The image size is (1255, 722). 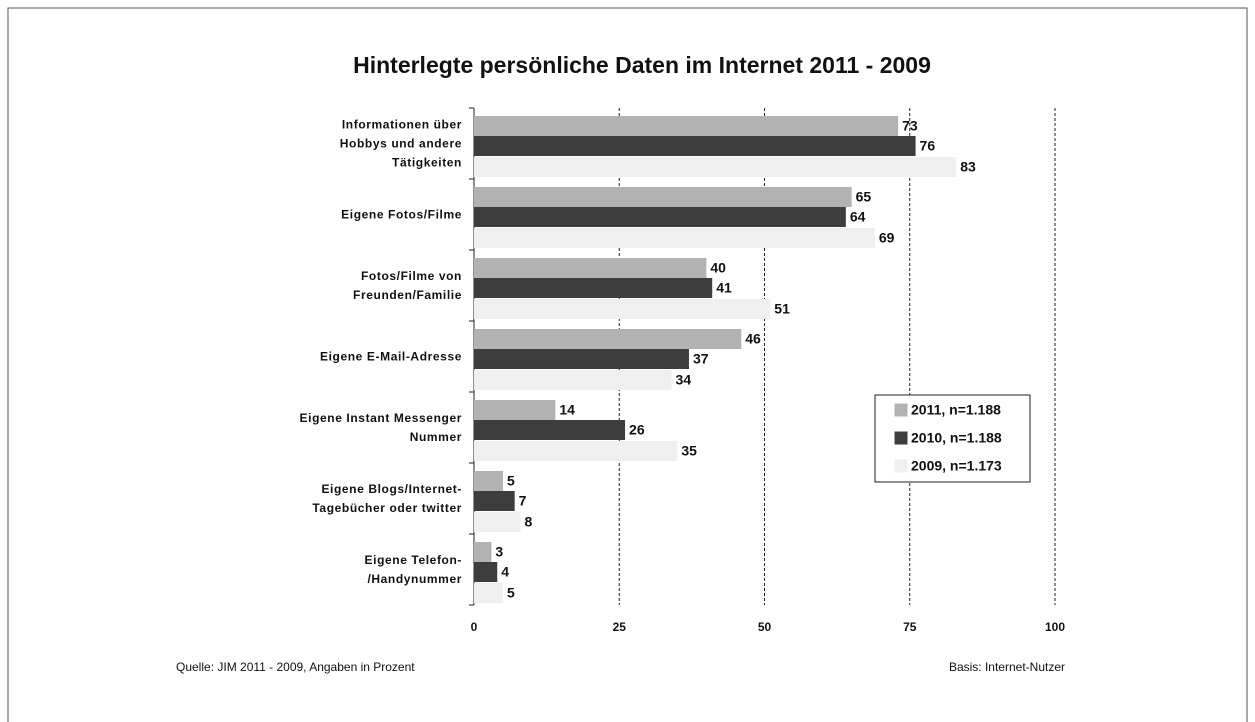 What do you see at coordinates (391, 356) in the screenshot?
I see `y-tick-label: Eigene E-Mail-Adresse` at bounding box center [391, 356].